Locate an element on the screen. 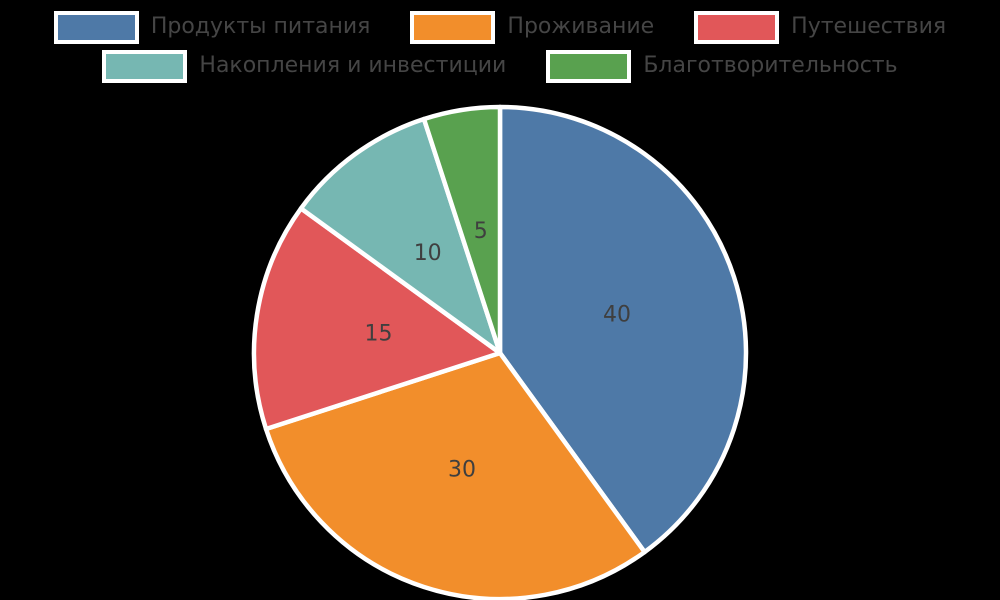 The height and width of the screenshot is (600, 1000). legend-row: Продукты питания Проживание Путешествия is located at coordinates (499, 27).